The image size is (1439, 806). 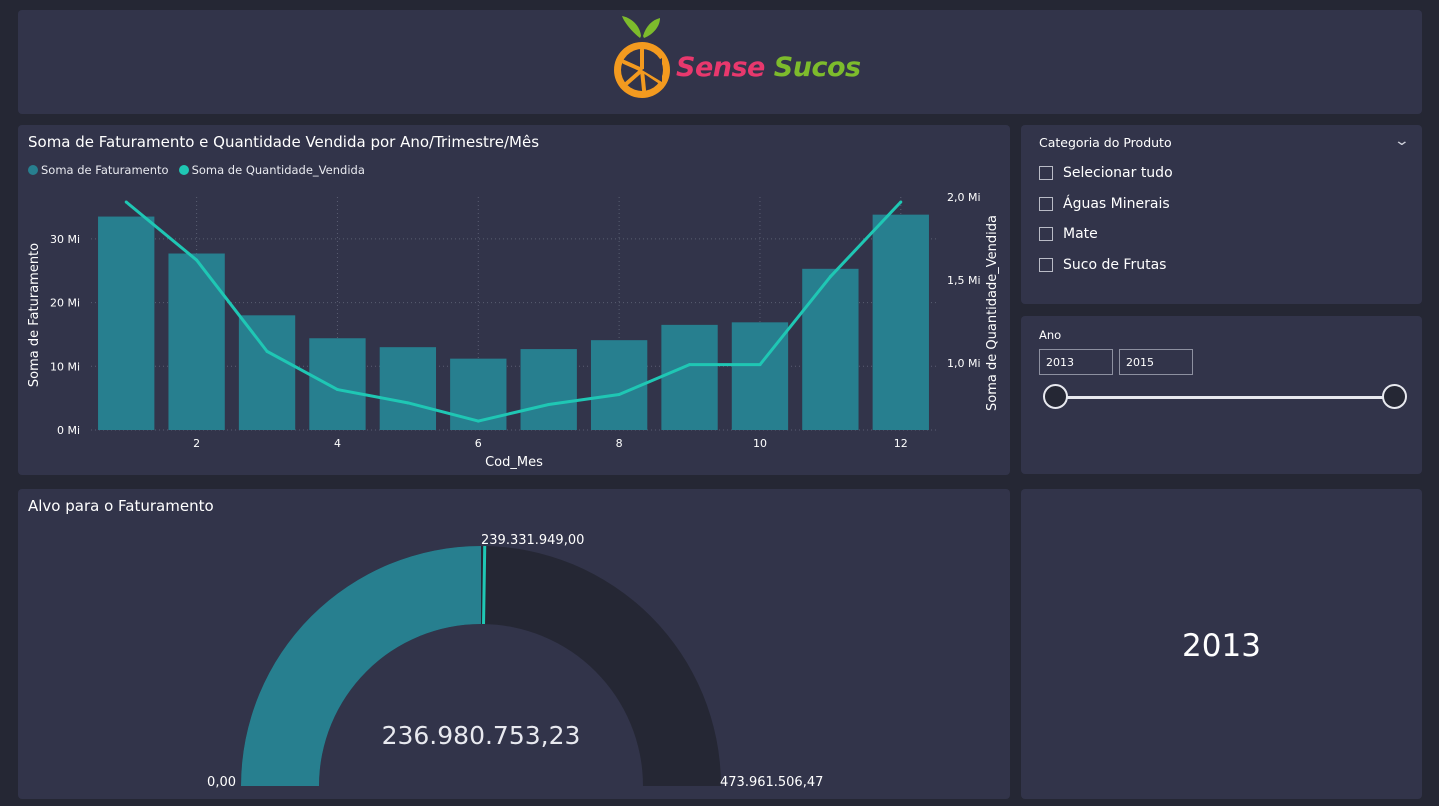 What do you see at coordinates (337, 443) in the screenshot?
I see `x-tick-label: 4` at bounding box center [337, 443].